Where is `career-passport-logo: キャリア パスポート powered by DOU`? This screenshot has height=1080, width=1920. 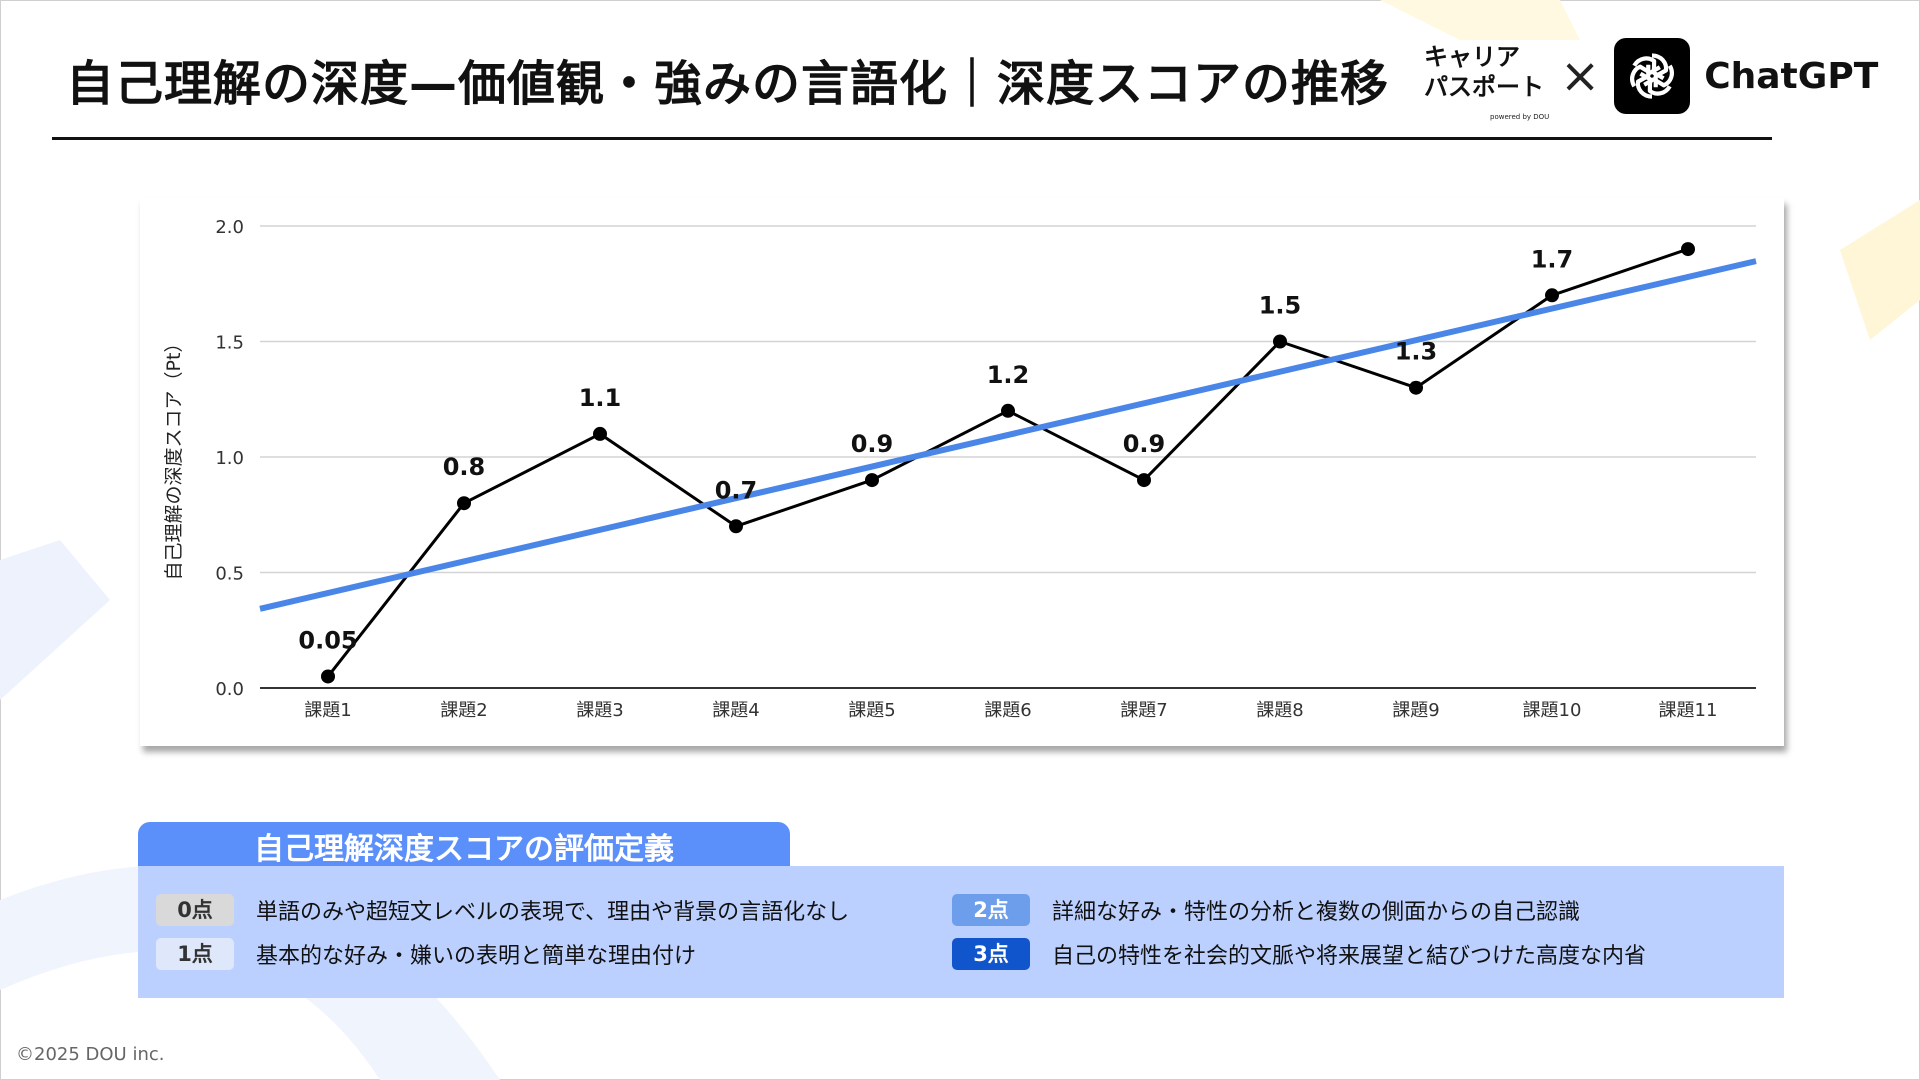 career-passport-logo: キャリア パスポート powered by DOU is located at coordinates (1486, 79).